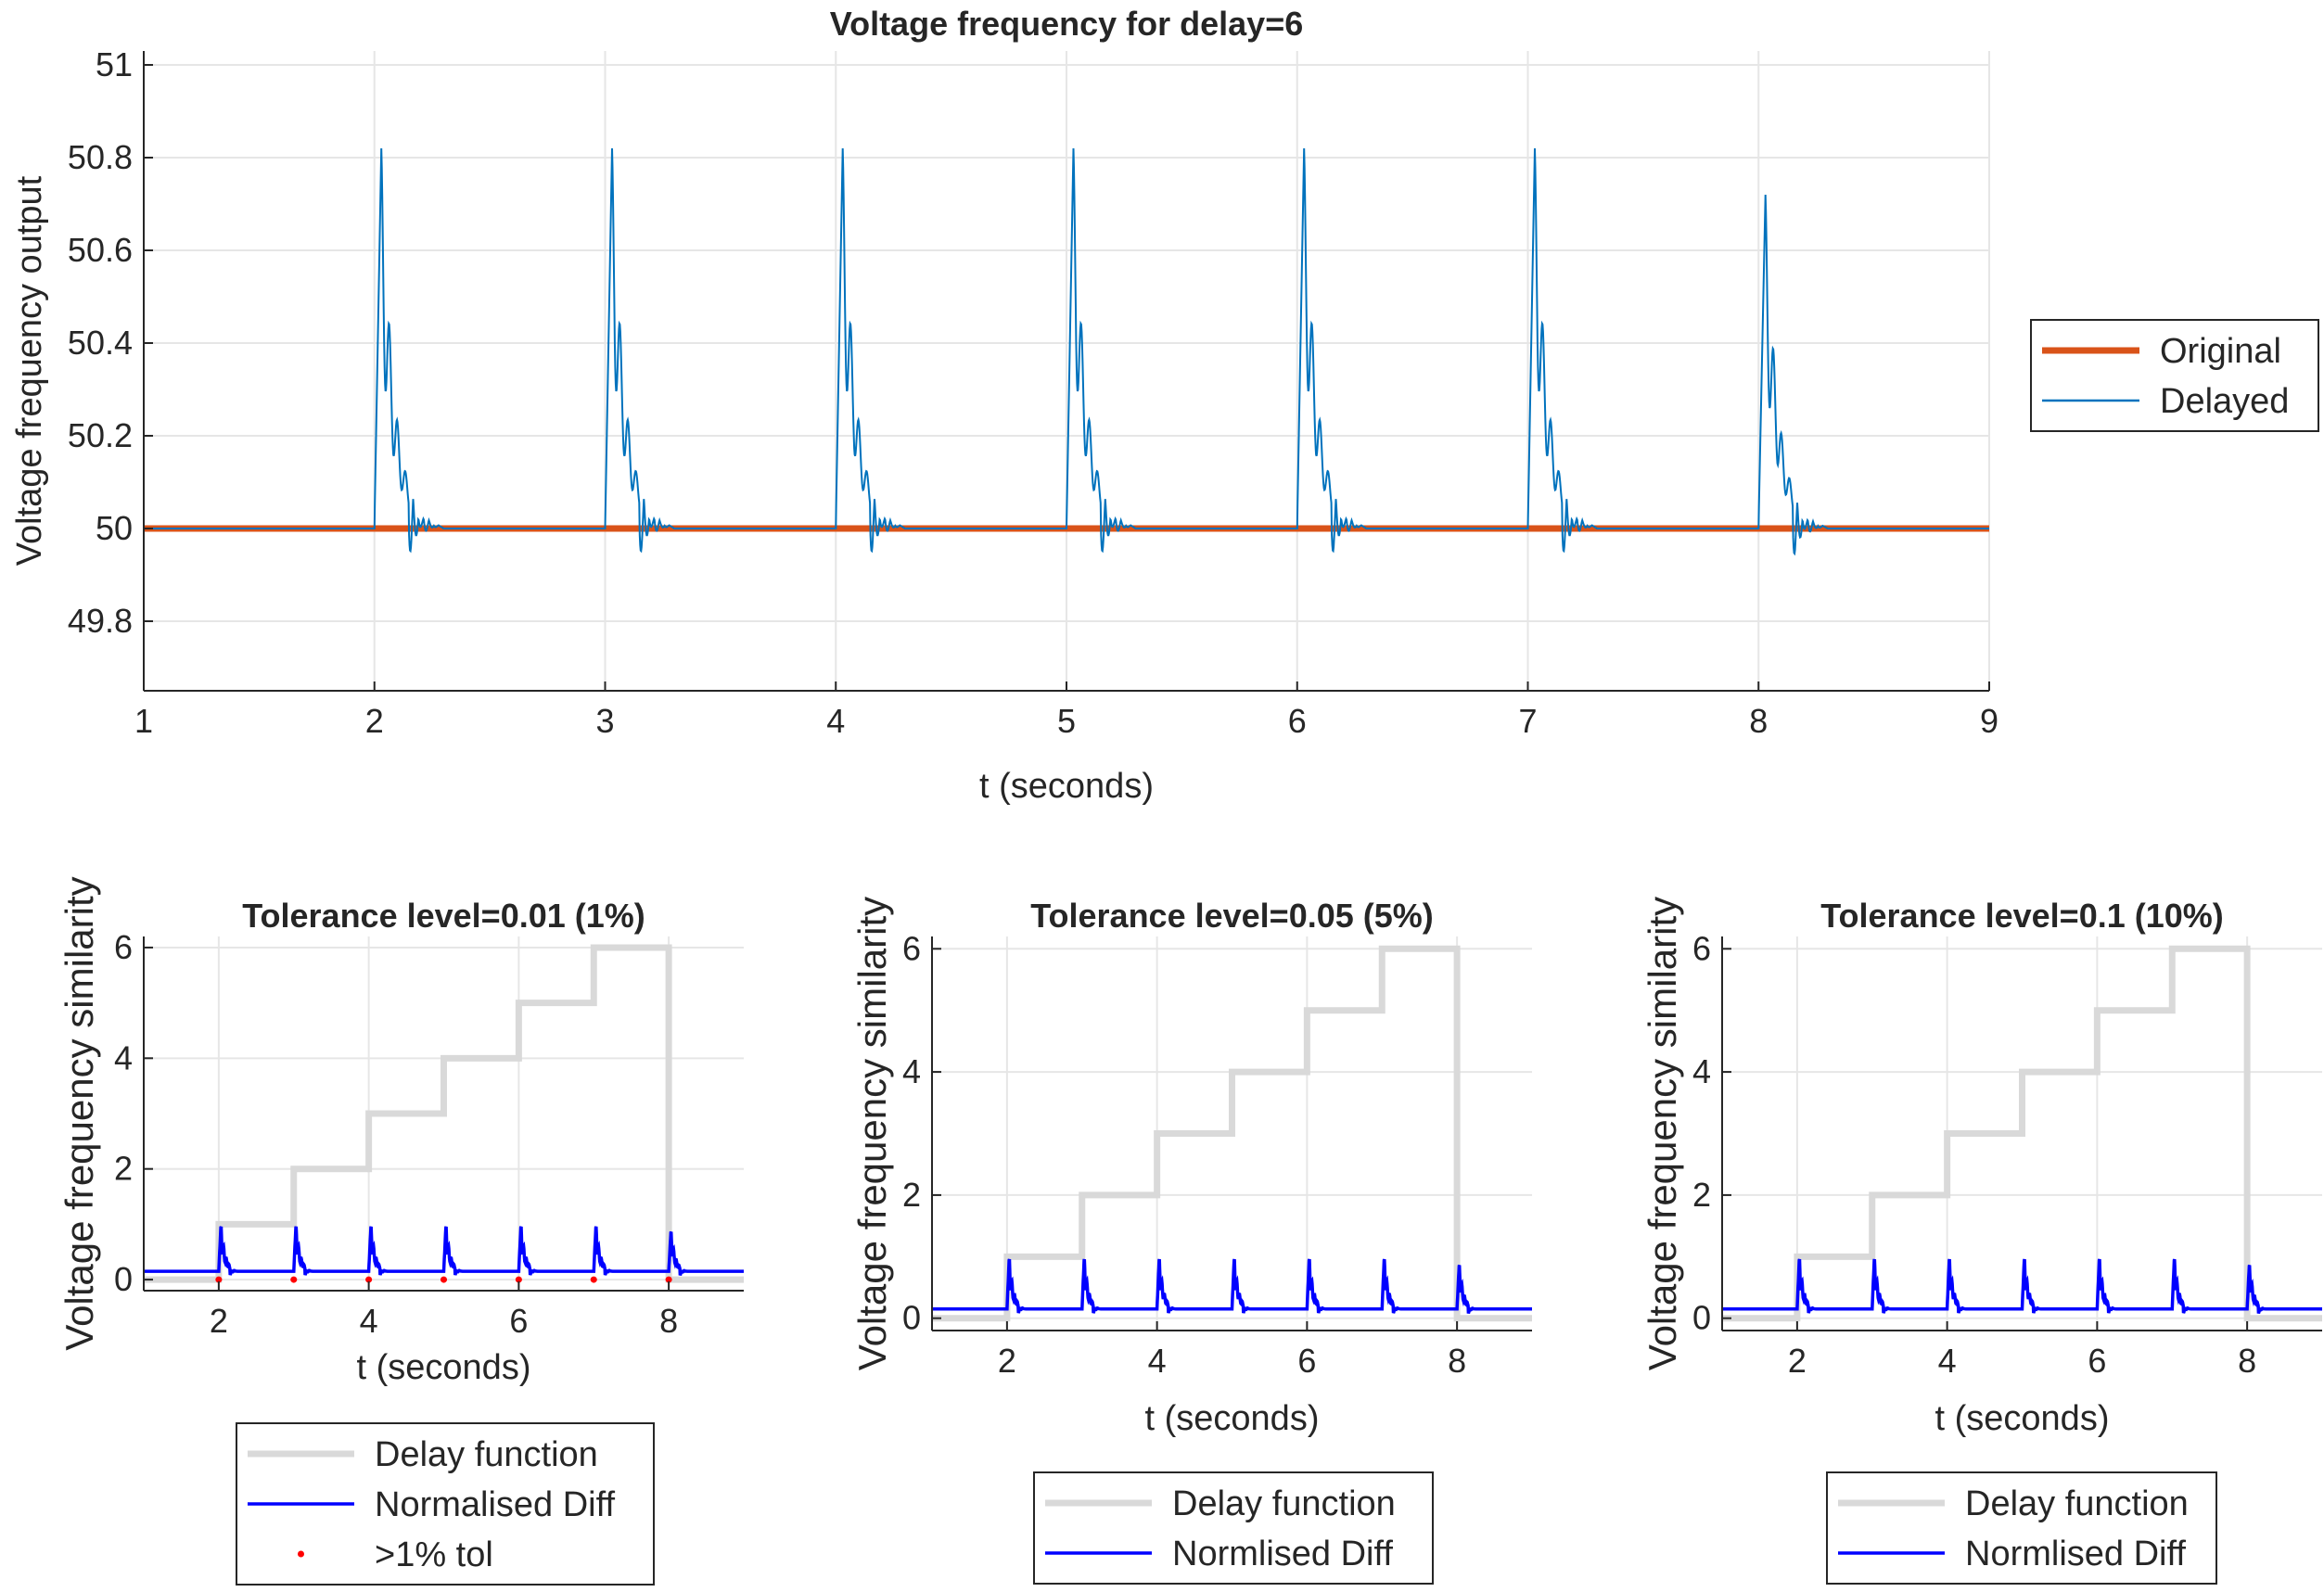 Image resolution: width=2324 pixels, height=1592 pixels. What do you see at coordinates (1528, 721) in the screenshot?
I see `x-tick-label: 7` at bounding box center [1528, 721].